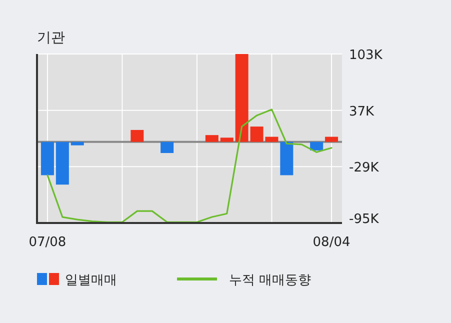  Describe the element at coordinates (331, 242) in the screenshot. I see `x-tick-label: 08/04` at that location.